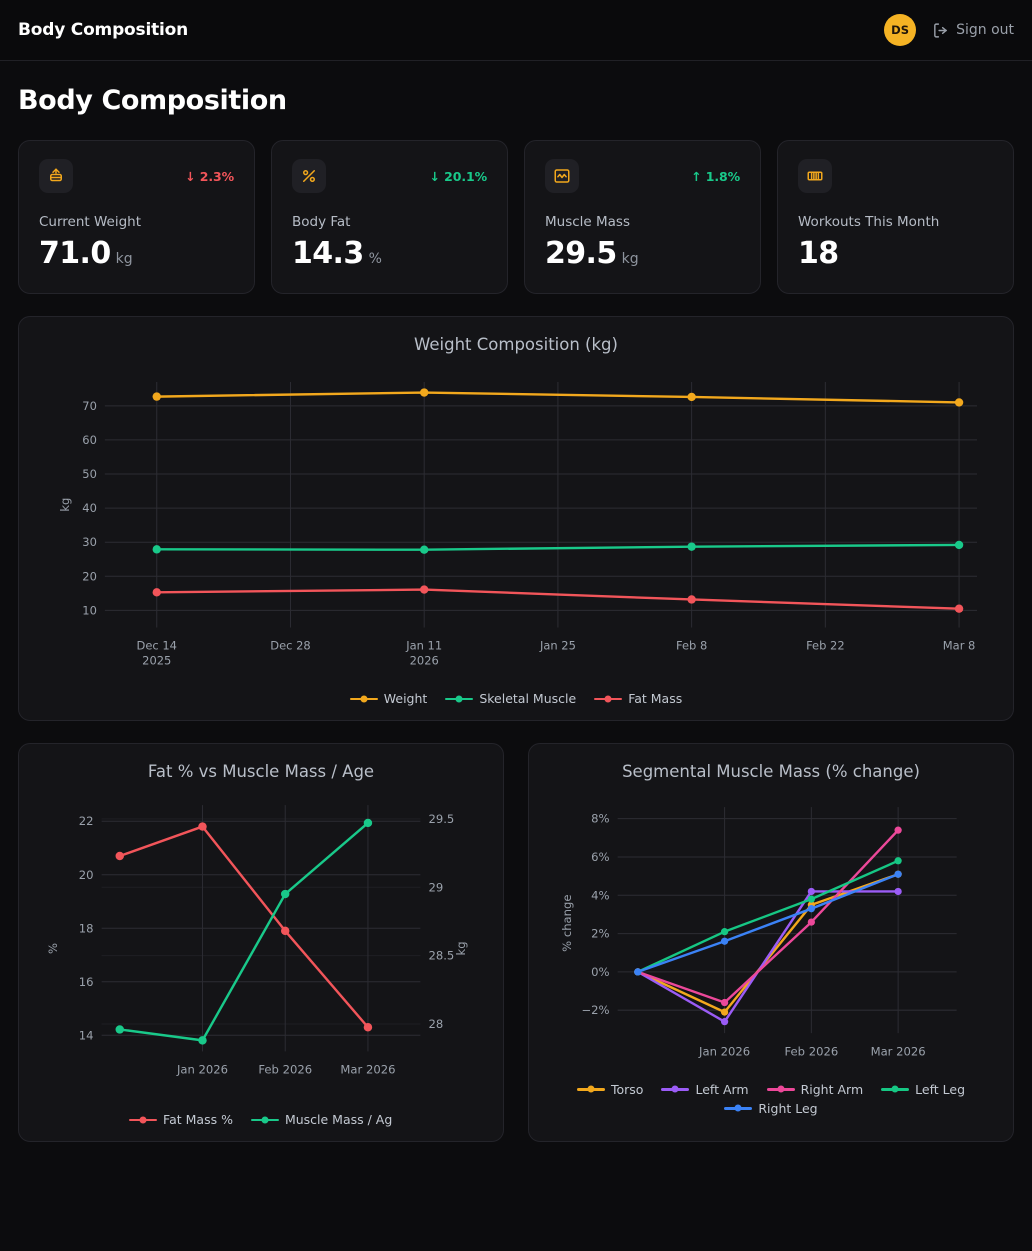 The image size is (1032, 1251). Describe the element at coordinates (567, 923) in the screenshot. I see `svg-text: % change` at that location.